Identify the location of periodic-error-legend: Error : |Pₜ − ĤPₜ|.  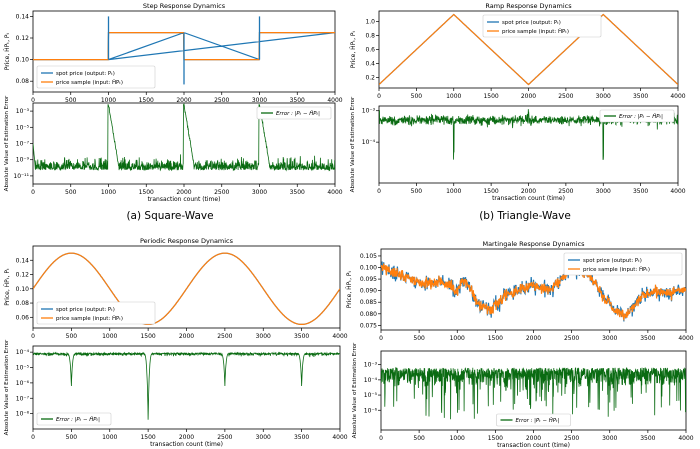
(74, 419).